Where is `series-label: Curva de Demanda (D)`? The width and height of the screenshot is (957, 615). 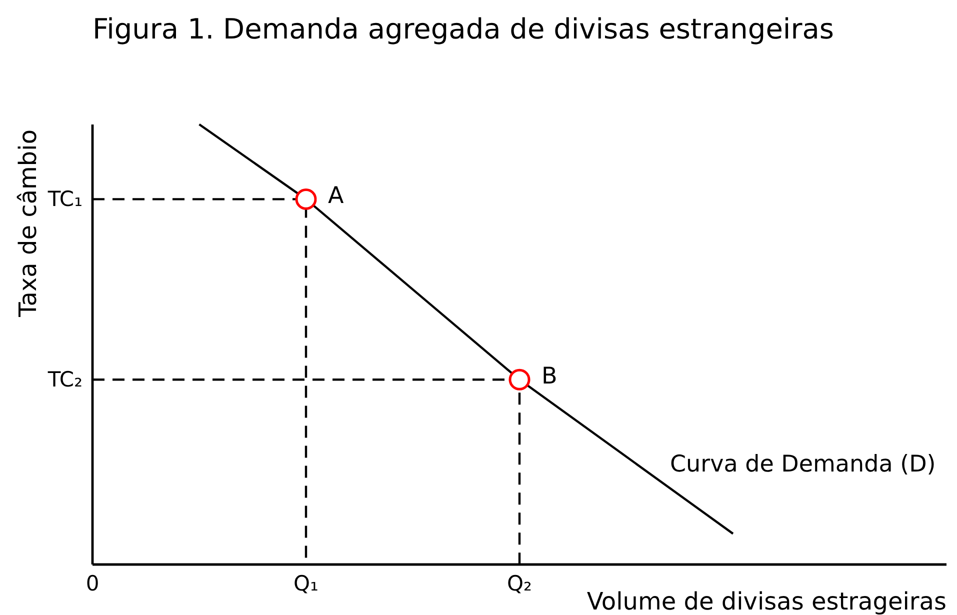 series-label: Curva de Demanda (D) is located at coordinates (803, 465).